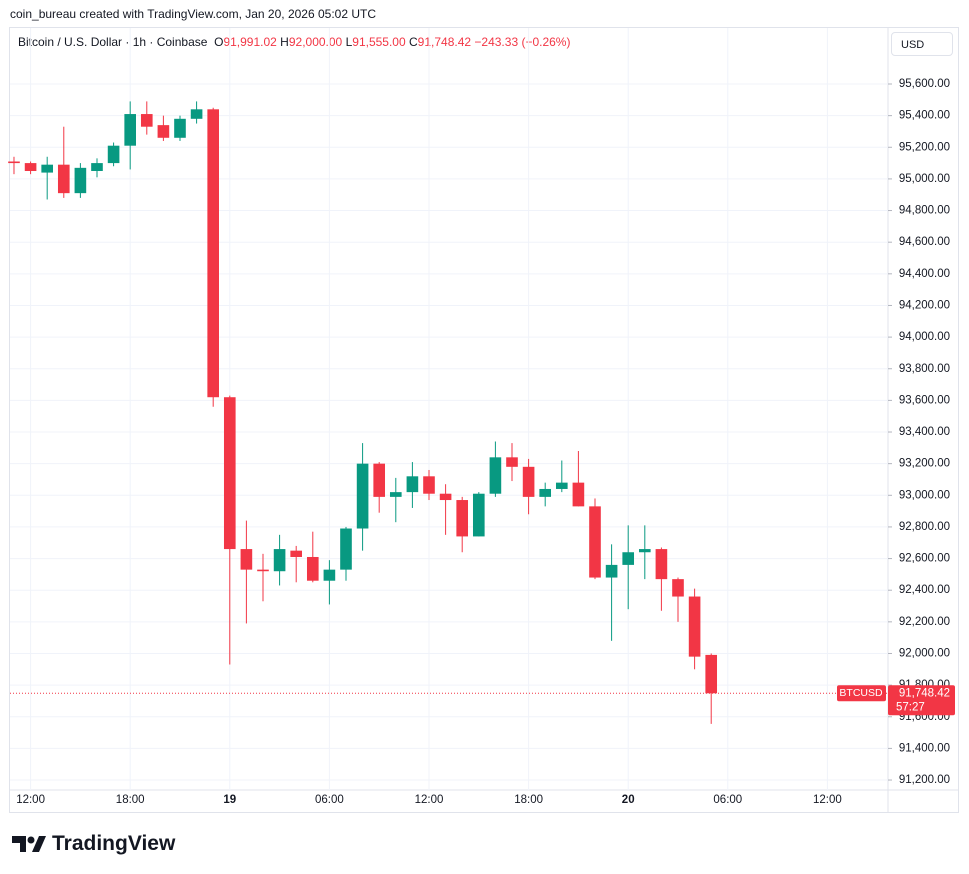 This screenshot has width=969, height=874. What do you see at coordinates (924, 559) in the screenshot?
I see `y-tick-label: 92,600.00` at bounding box center [924, 559].